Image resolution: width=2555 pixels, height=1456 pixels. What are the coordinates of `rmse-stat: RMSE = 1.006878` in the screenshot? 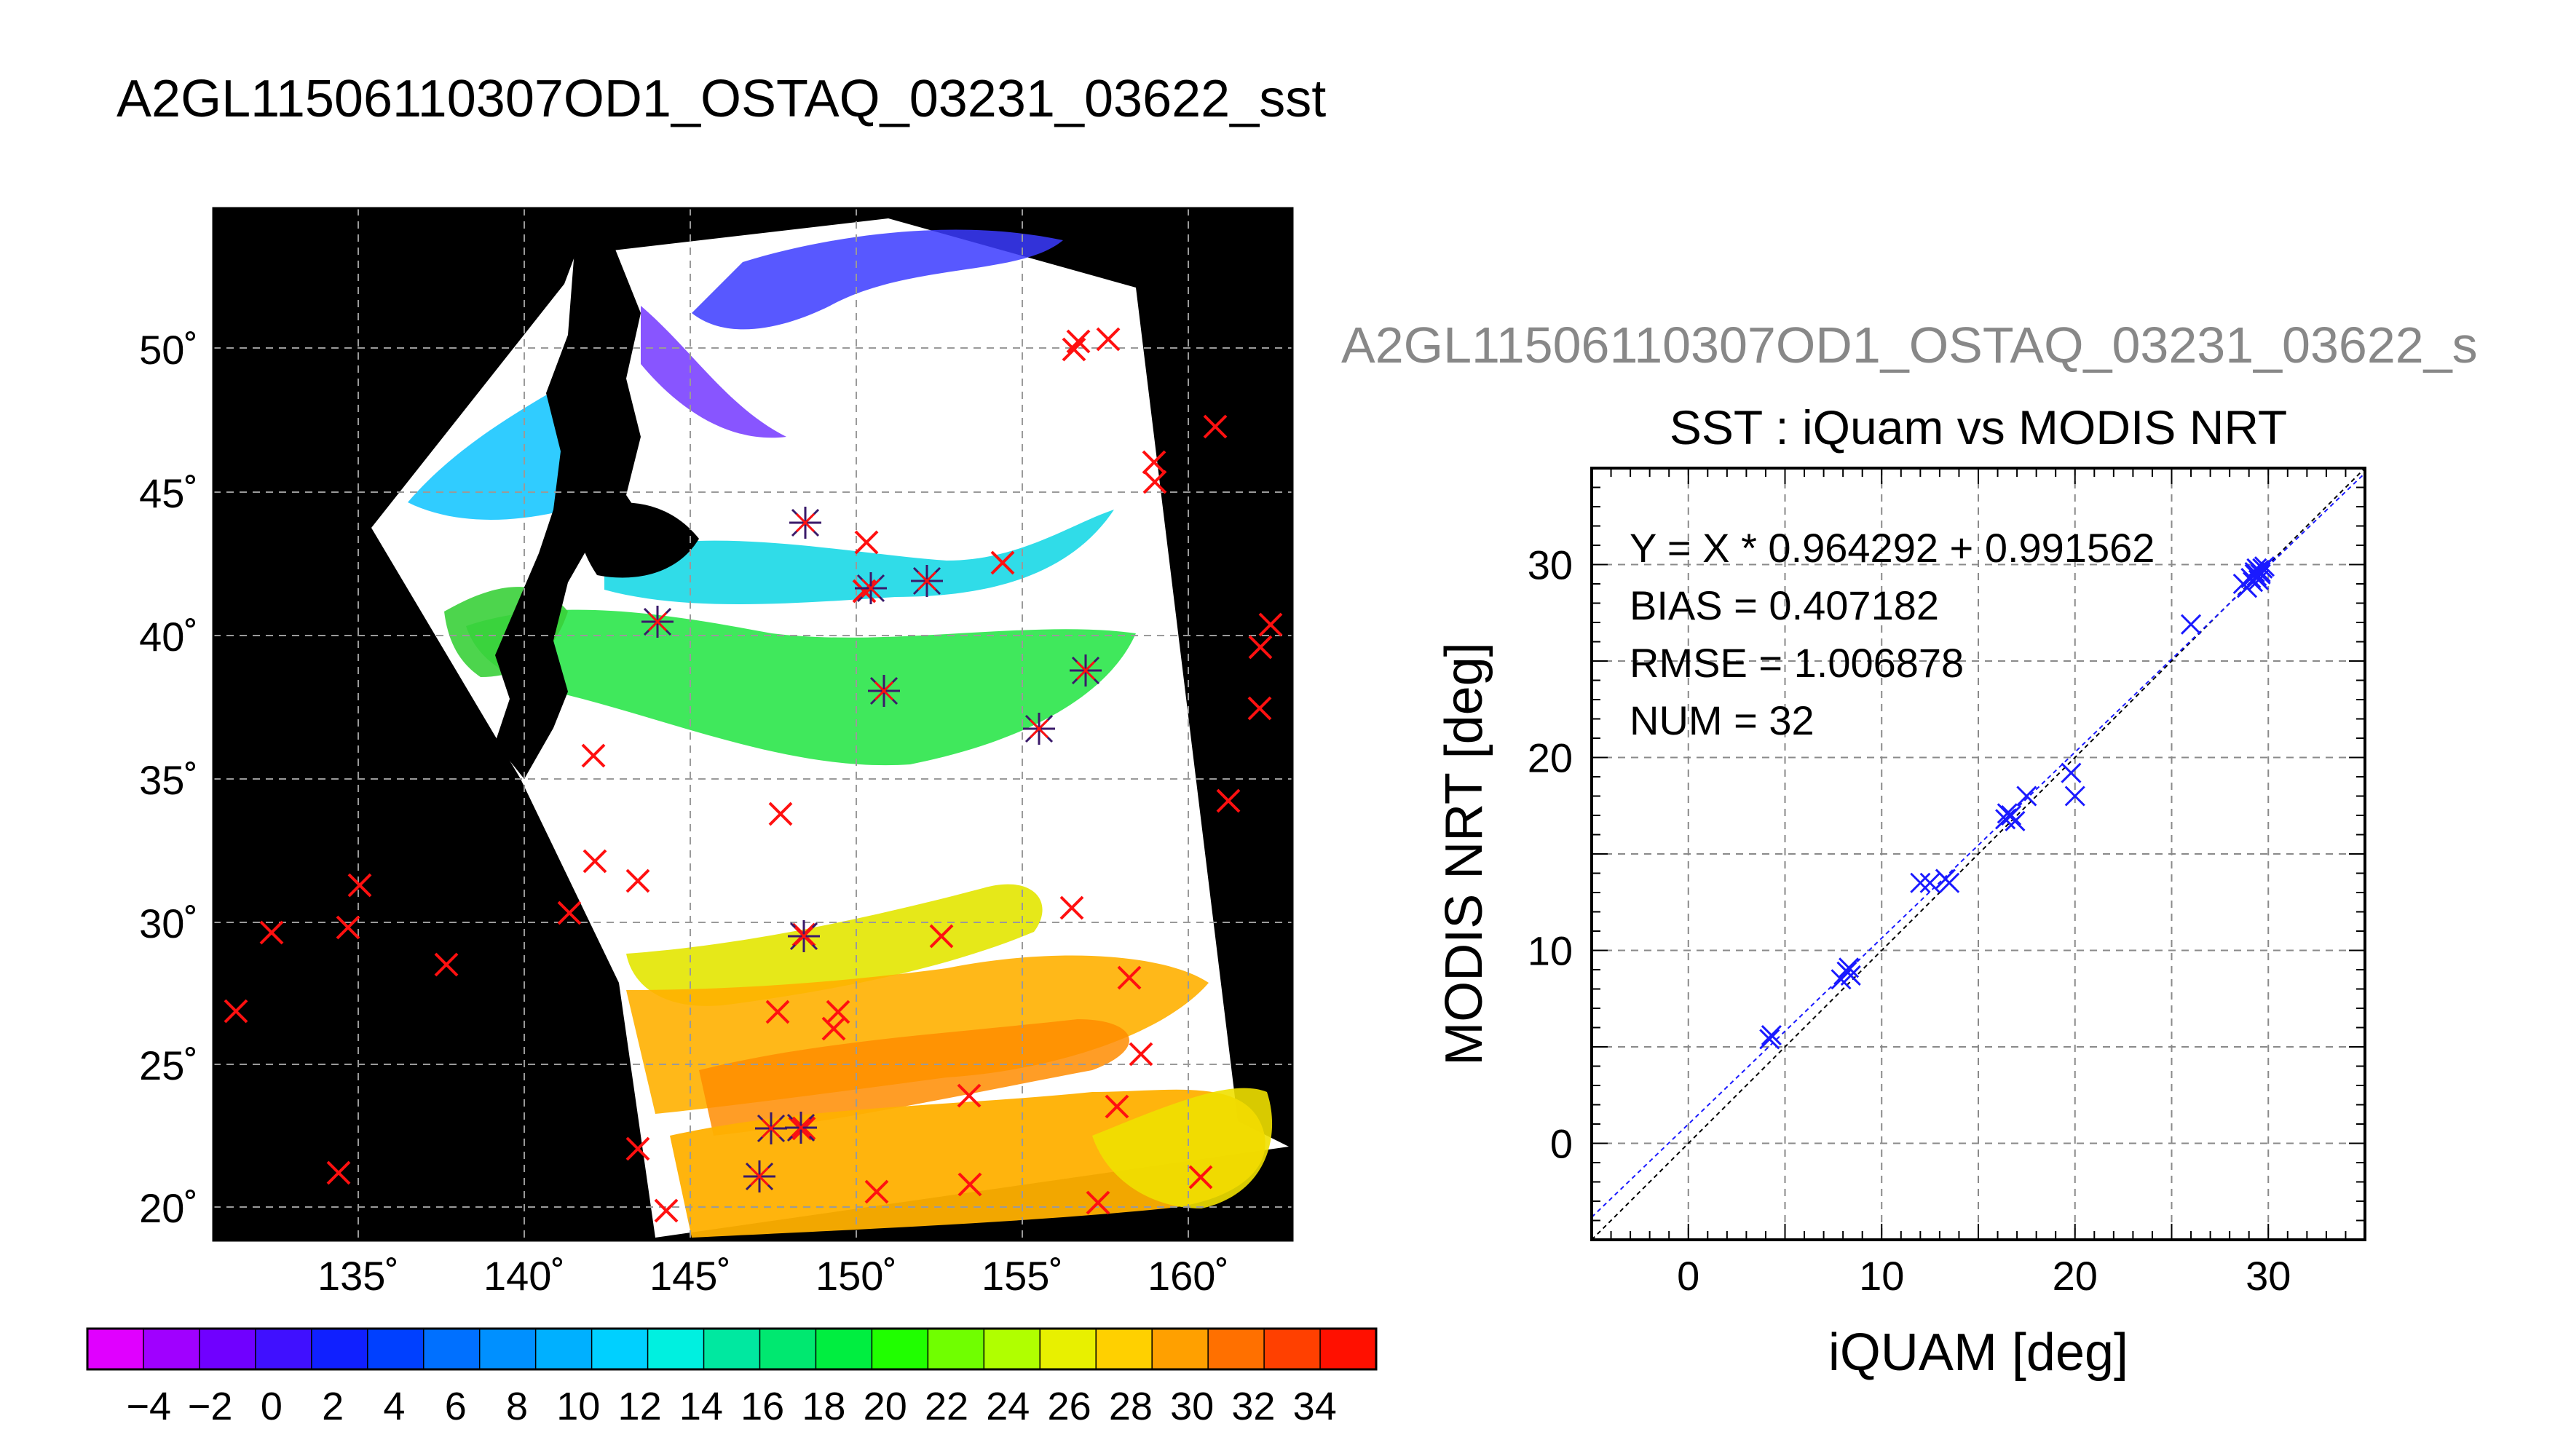 It's located at (1797, 663).